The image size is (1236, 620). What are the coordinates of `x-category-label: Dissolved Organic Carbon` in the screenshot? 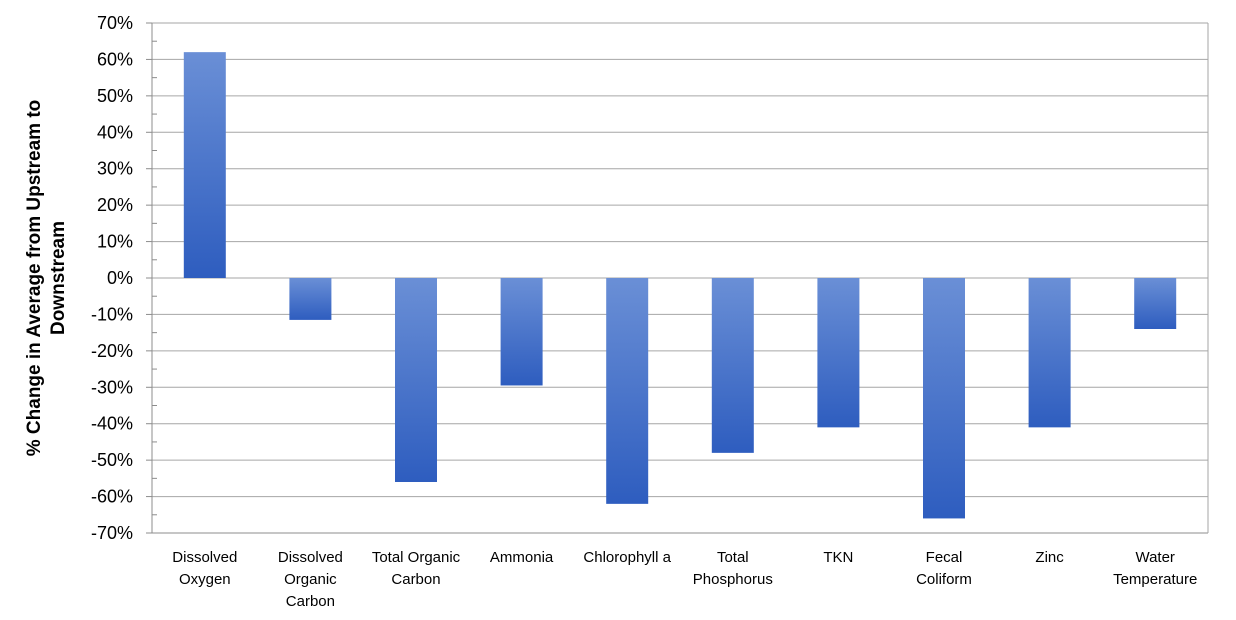 It's located at (310, 579).